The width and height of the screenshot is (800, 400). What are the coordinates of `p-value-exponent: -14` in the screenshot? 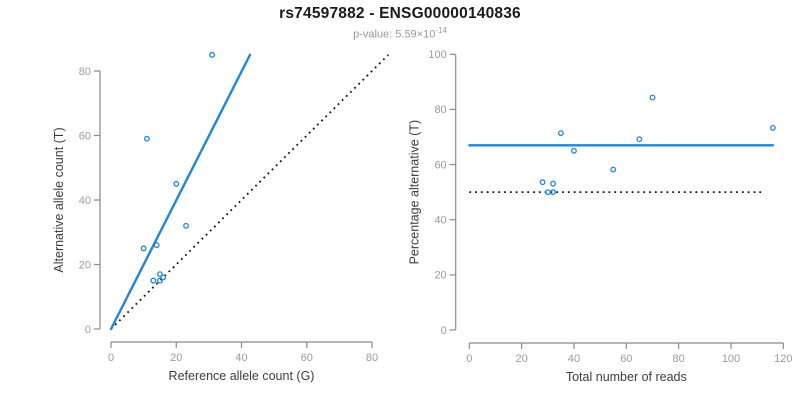 It's located at (441, 30).